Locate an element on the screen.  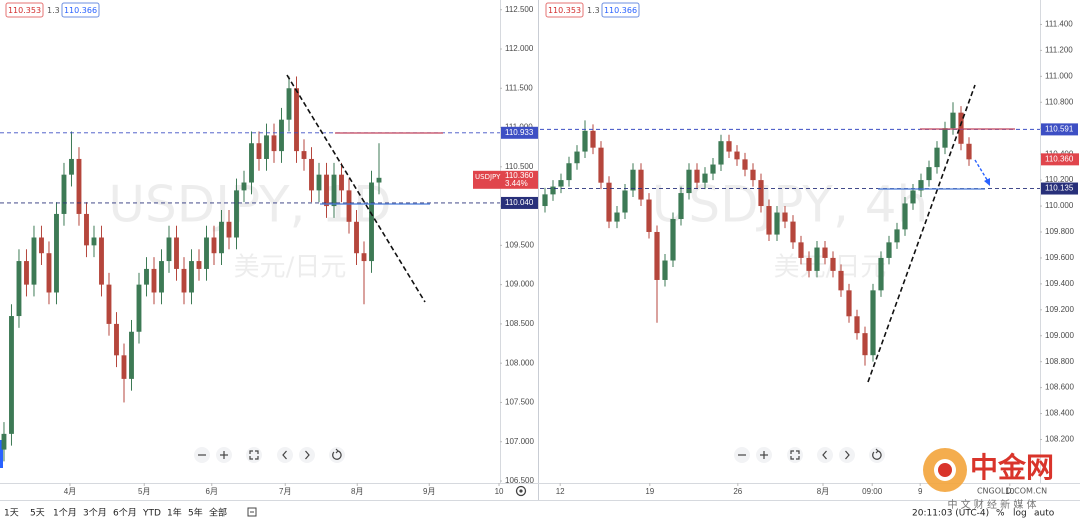
arrow is located at coordinates (982, 171).